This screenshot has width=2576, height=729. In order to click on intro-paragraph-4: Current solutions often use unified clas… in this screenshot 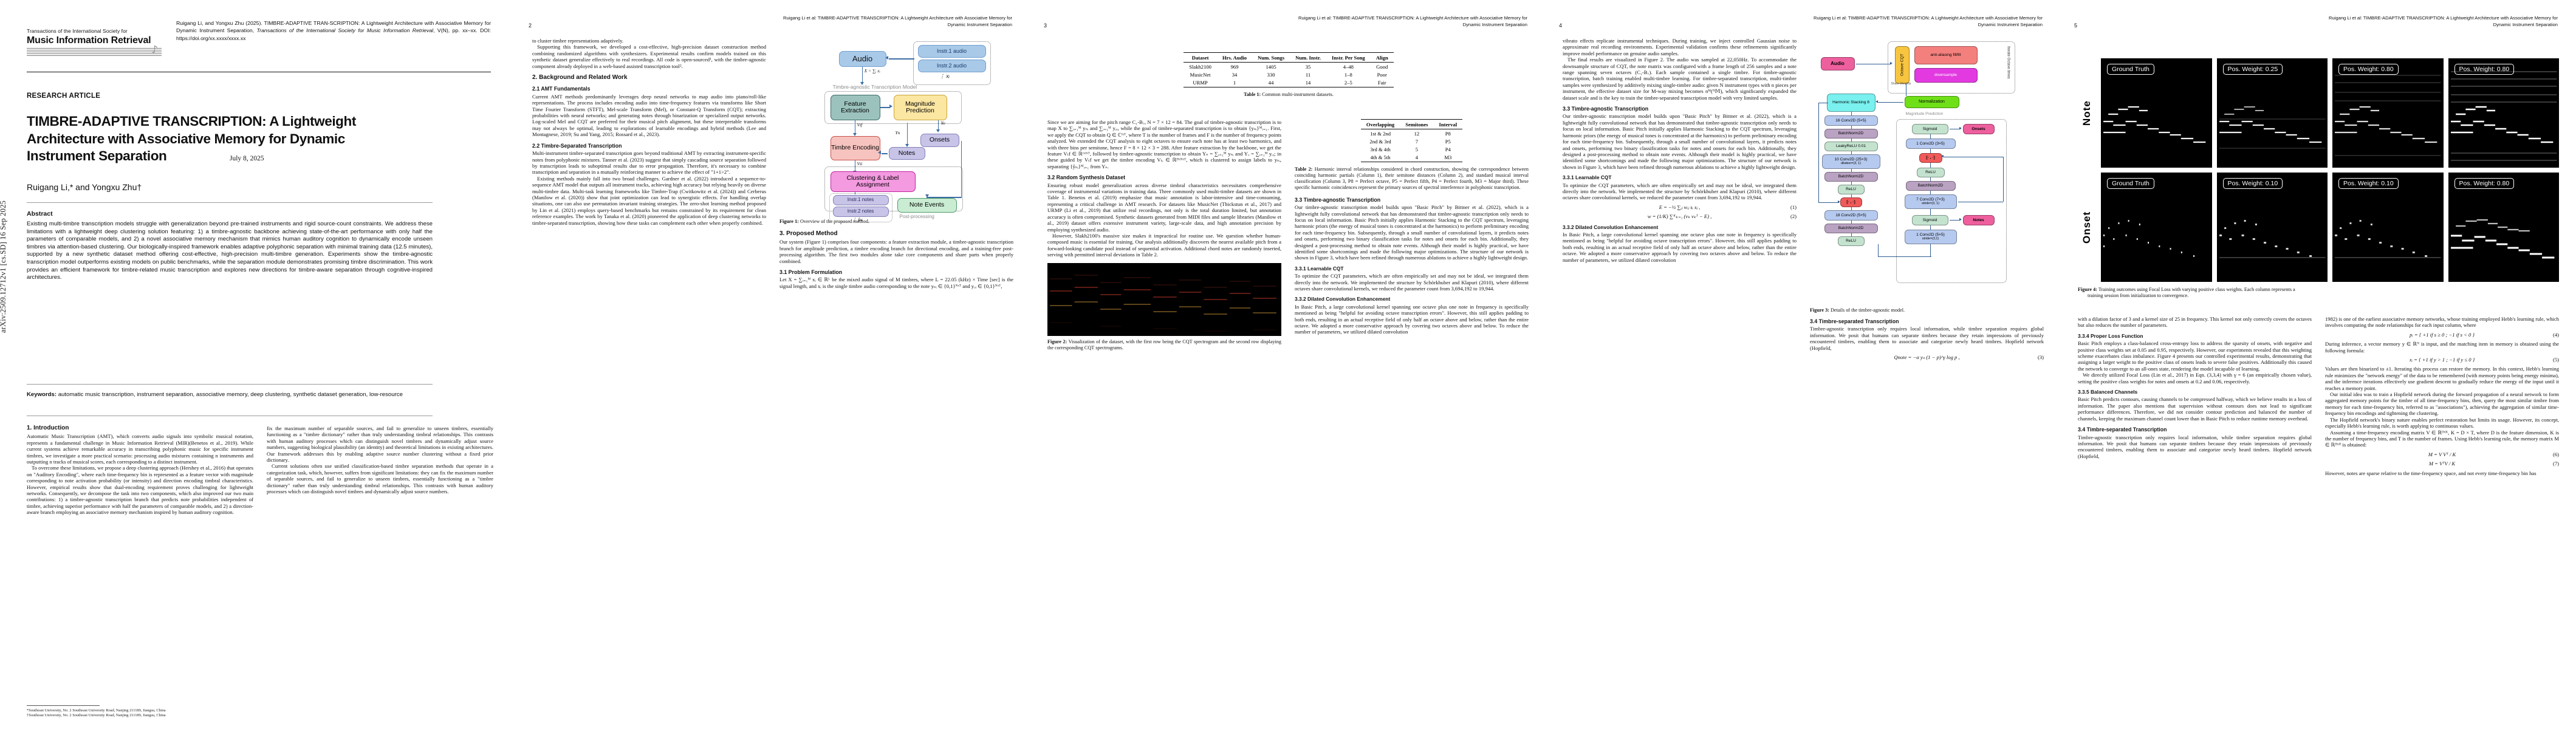, I will do `click(380, 479)`.